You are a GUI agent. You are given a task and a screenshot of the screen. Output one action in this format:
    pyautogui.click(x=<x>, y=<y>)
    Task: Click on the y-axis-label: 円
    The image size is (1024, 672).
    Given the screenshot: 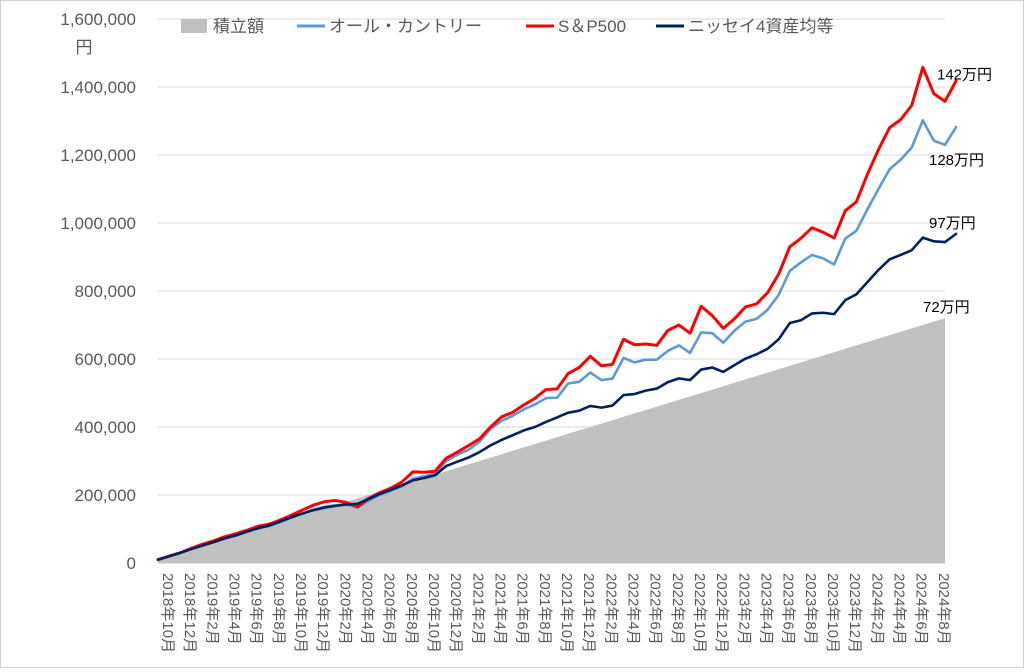 What is the action you would take?
    pyautogui.click(x=84, y=47)
    